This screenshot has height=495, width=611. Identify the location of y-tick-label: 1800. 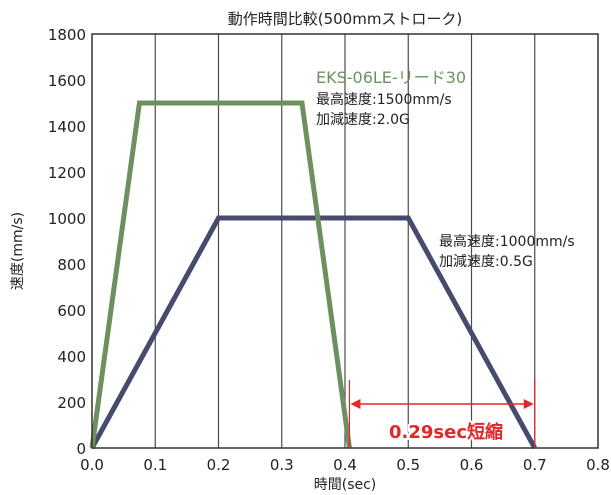
(67, 35).